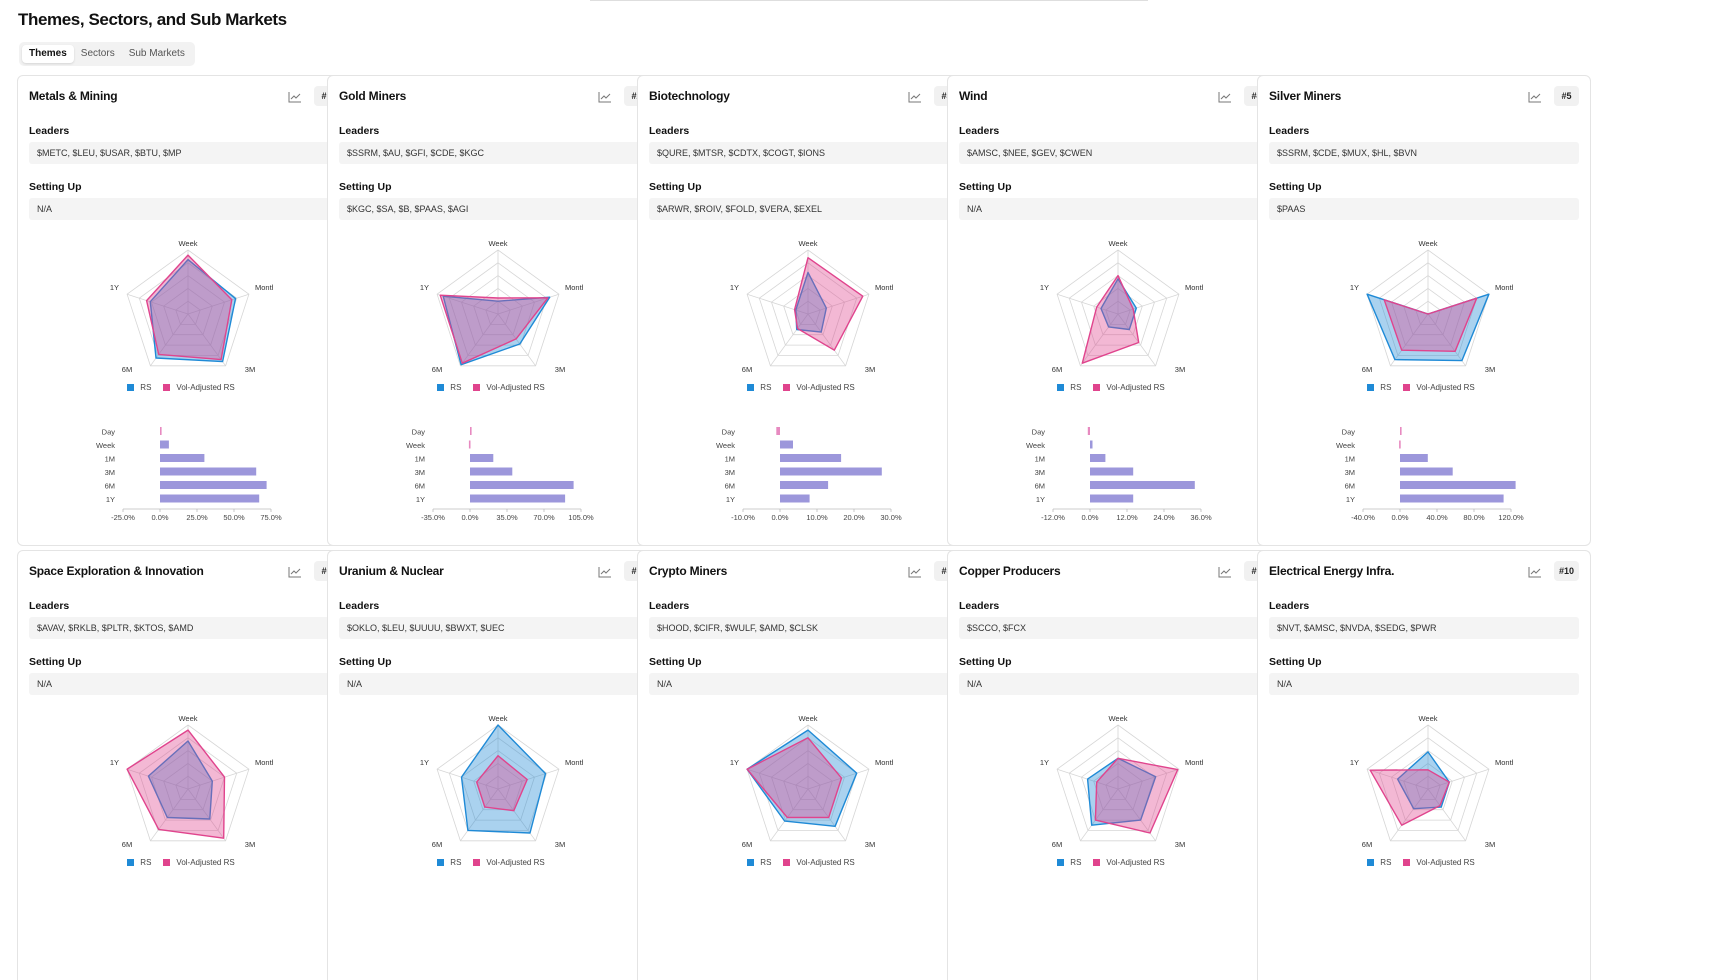 The height and width of the screenshot is (980, 1720). What do you see at coordinates (433, 517) in the screenshot?
I see `bar-axis-tick-label: -35.0%` at bounding box center [433, 517].